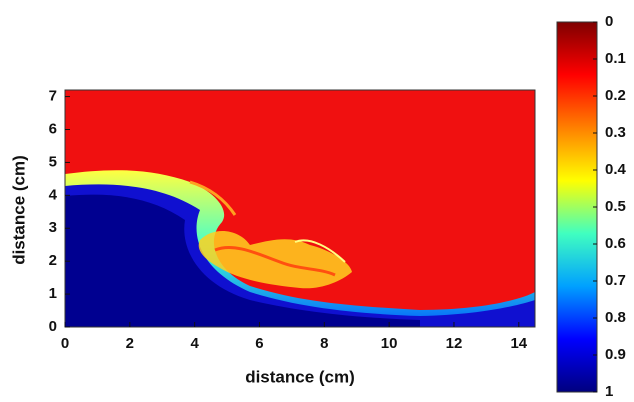  Describe the element at coordinates (53, 194) in the screenshot. I see `y-tick-label: 4` at that location.